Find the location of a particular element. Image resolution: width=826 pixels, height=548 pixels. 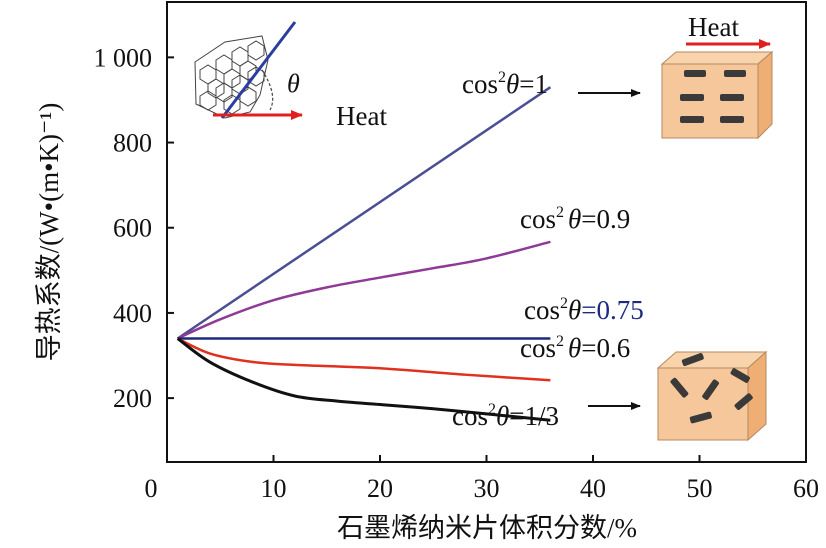

y-axis-ticks: 200 400 600 800 1 000 is located at coordinates (134, 228).